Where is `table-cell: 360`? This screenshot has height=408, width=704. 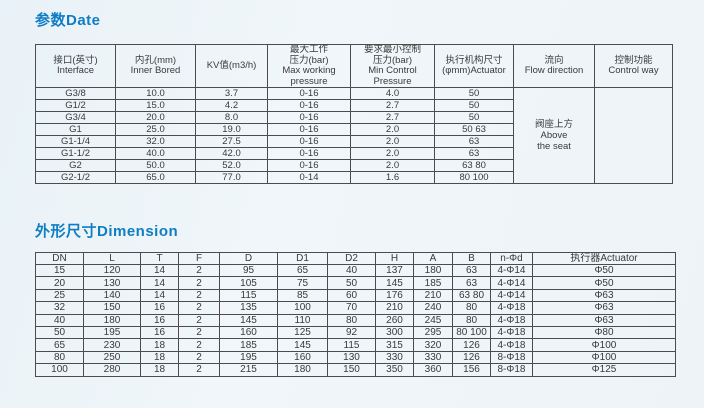
table-cell: 360 is located at coordinates (433, 370).